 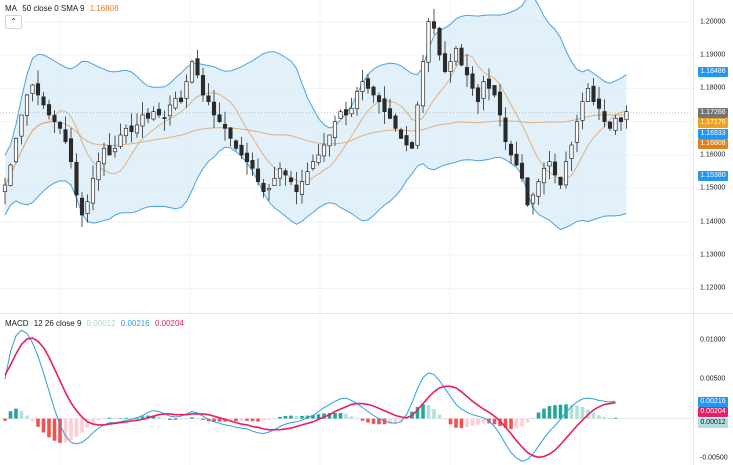 What do you see at coordinates (713, 412) in the screenshot?
I see `macd-badge: 0.00204` at bounding box center [713, 412].